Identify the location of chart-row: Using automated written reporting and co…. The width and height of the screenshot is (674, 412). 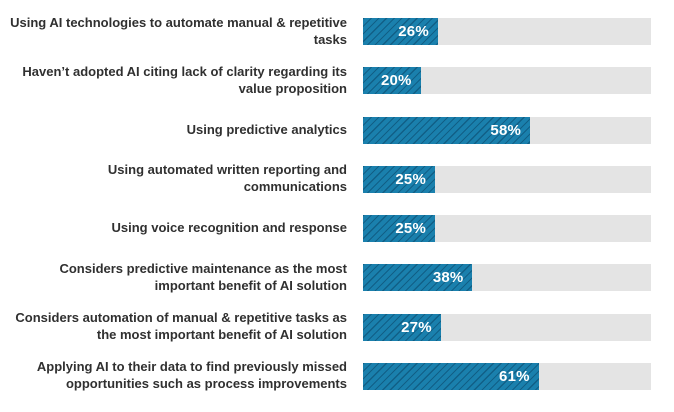
(341, 179).